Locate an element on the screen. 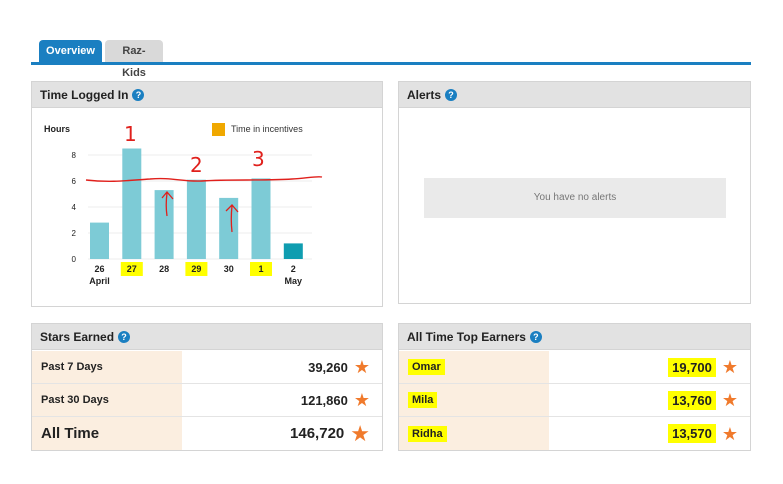 The image size is (783, 484). panel-header: Time Logged In ? is located at coordinates (207, 95).